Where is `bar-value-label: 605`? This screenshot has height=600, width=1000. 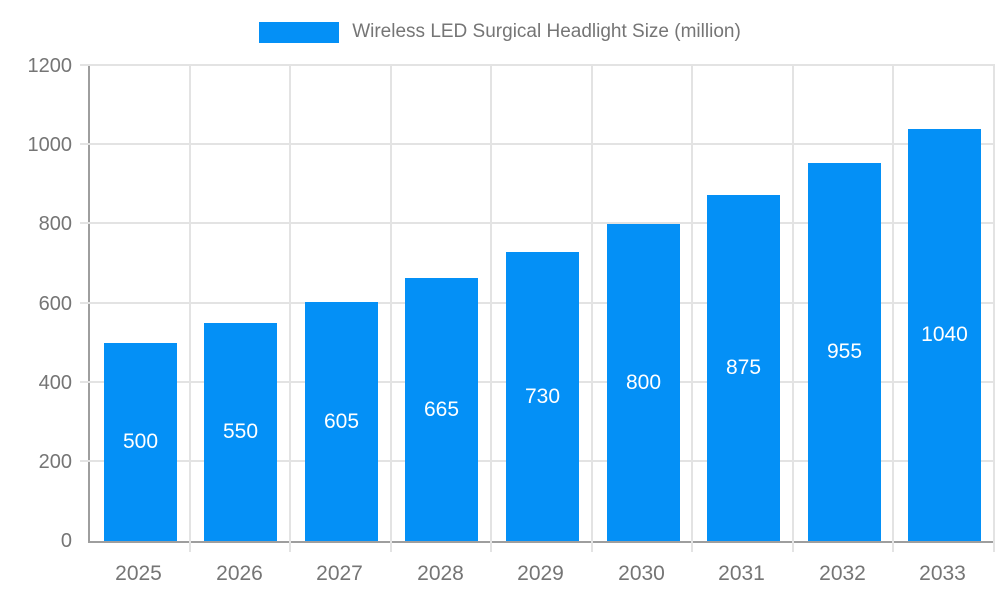 bar-value-label: 605 is located at coordinates (341, 421).